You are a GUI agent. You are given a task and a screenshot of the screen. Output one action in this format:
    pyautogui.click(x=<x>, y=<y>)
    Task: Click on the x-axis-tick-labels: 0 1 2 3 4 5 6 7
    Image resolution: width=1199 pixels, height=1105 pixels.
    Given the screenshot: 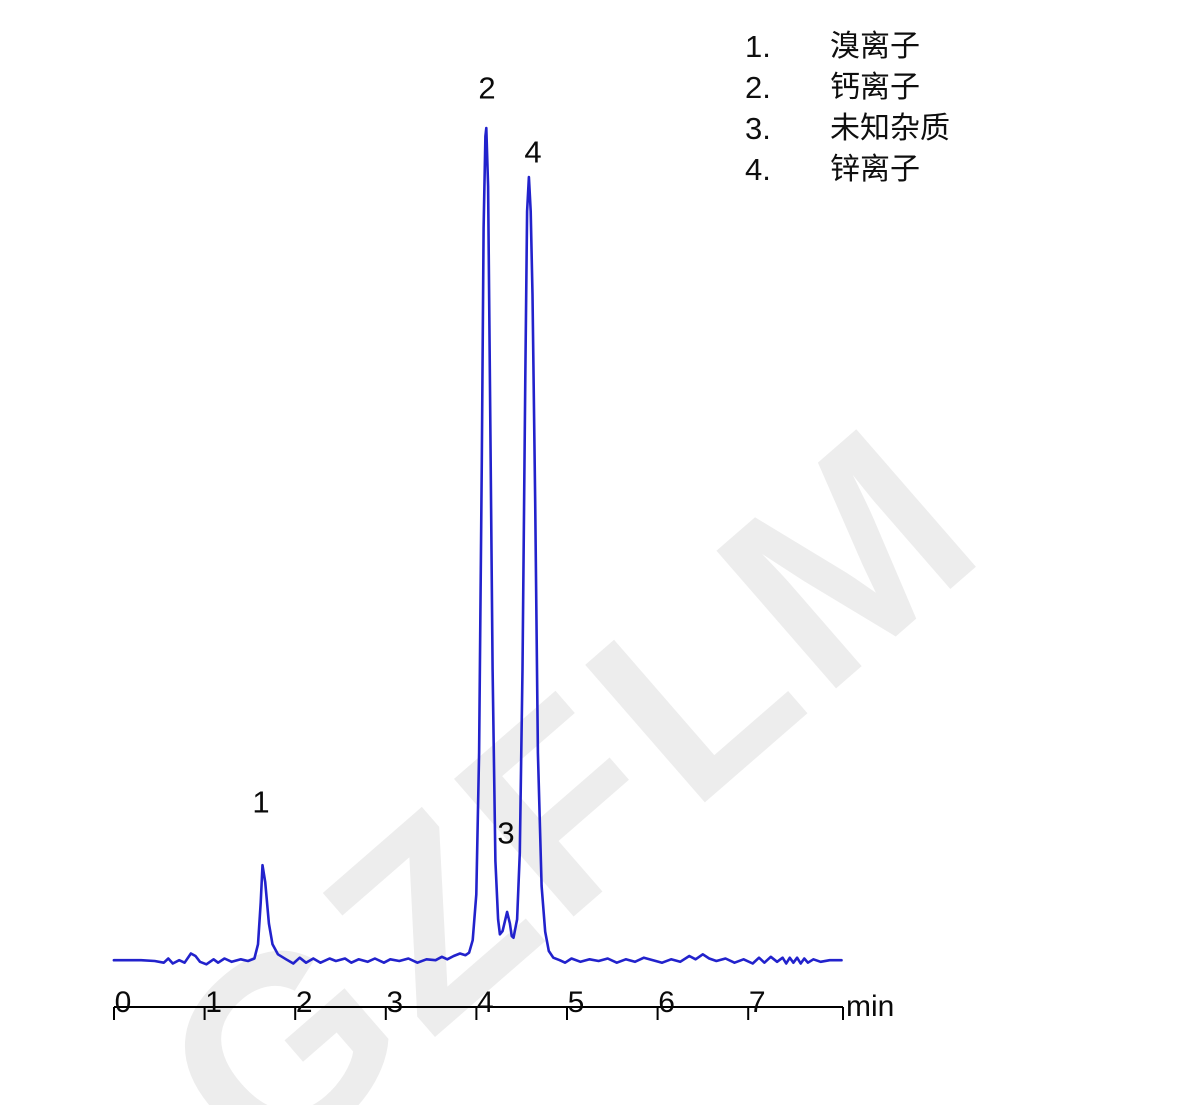 What is the action you would take?
    pyautogui.click(x=440, y=1002)
    